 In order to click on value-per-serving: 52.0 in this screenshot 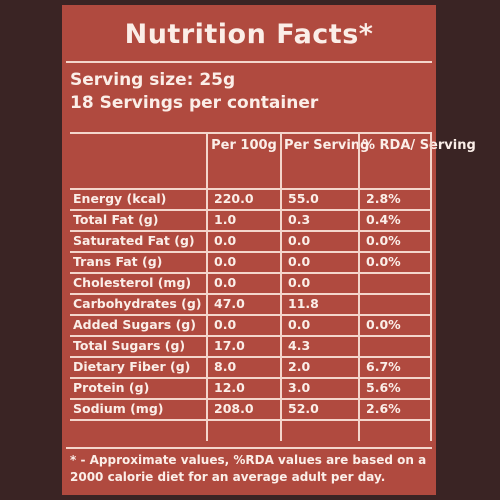, I will do `click(303, 408)`.